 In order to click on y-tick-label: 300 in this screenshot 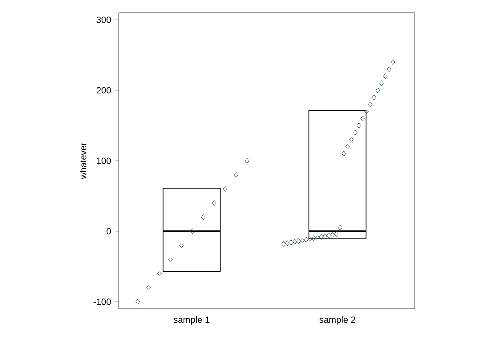, I will do `click(104, 20)`.